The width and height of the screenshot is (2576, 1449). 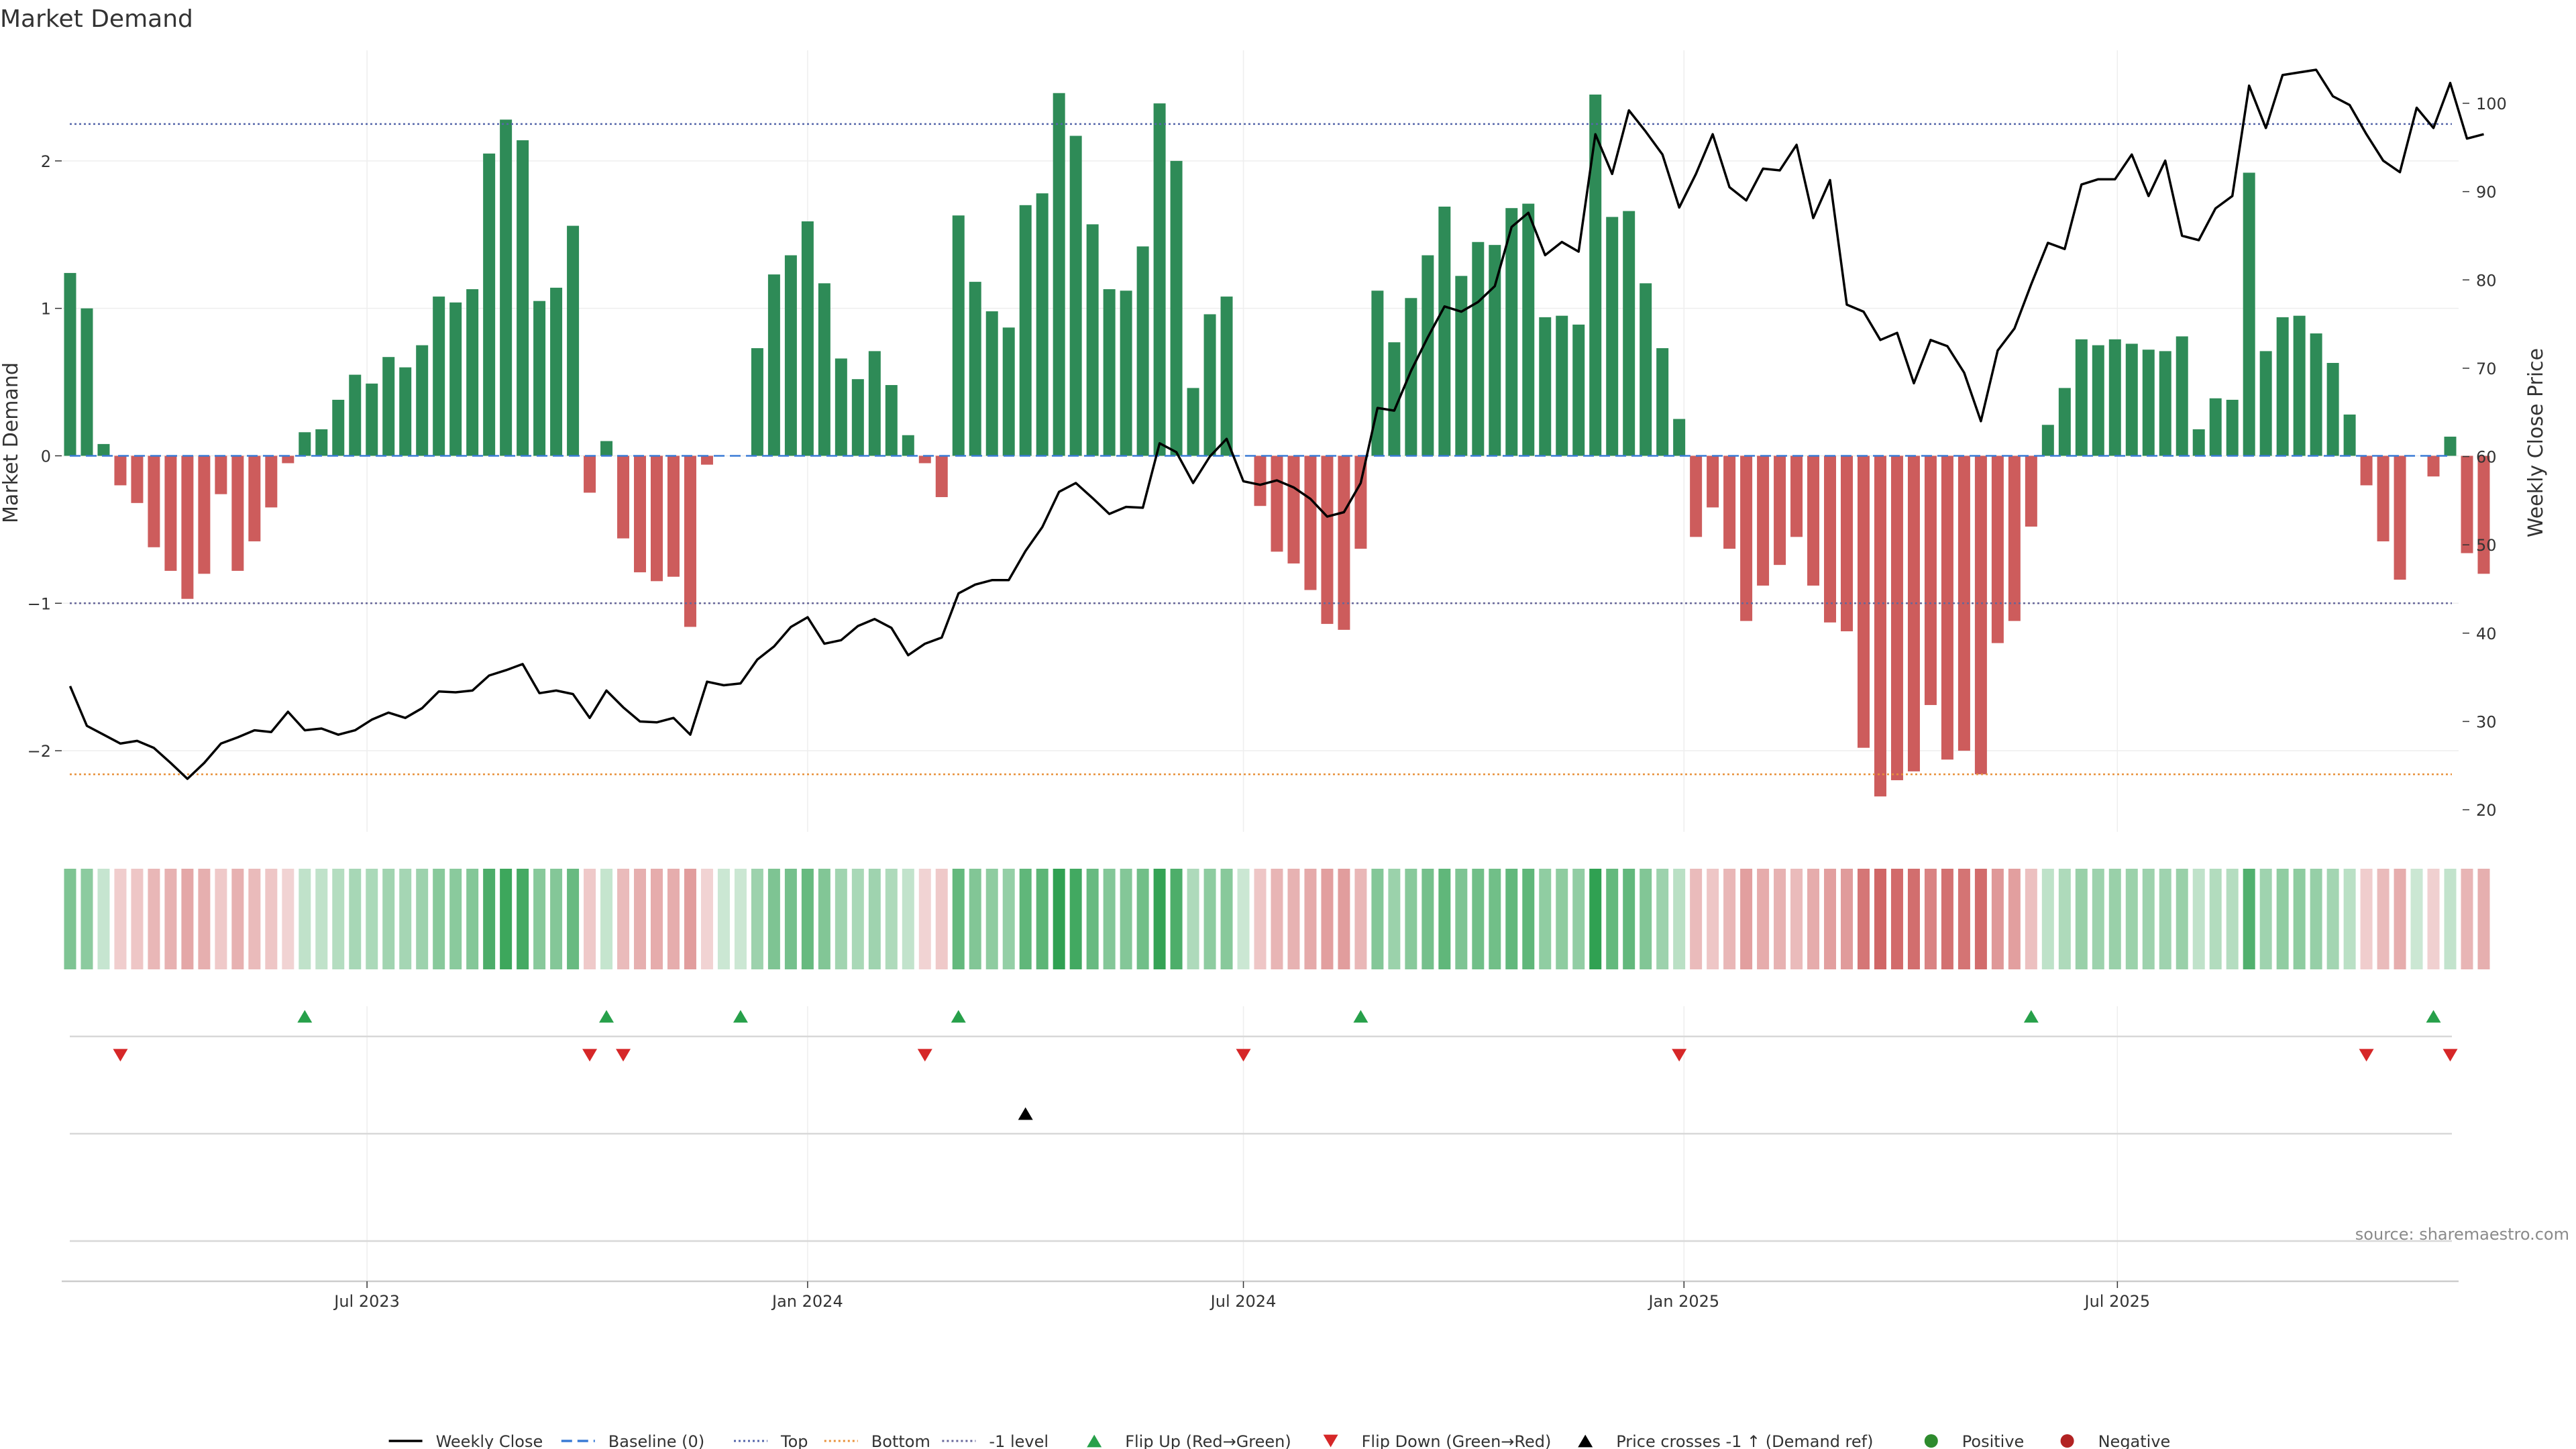 What do you see at coordinates (2134, 1440) in the screenshot?
I see `legend-label: Negative` at bounding box center [2134, 1440].